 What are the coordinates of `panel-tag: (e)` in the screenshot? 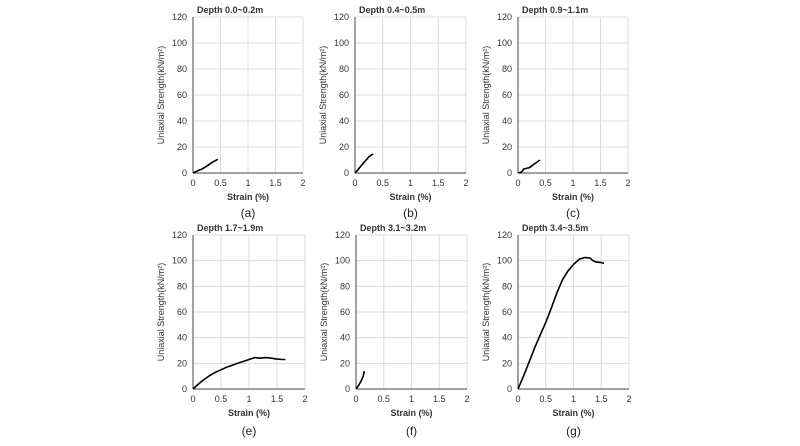 It's located at (249, 431).